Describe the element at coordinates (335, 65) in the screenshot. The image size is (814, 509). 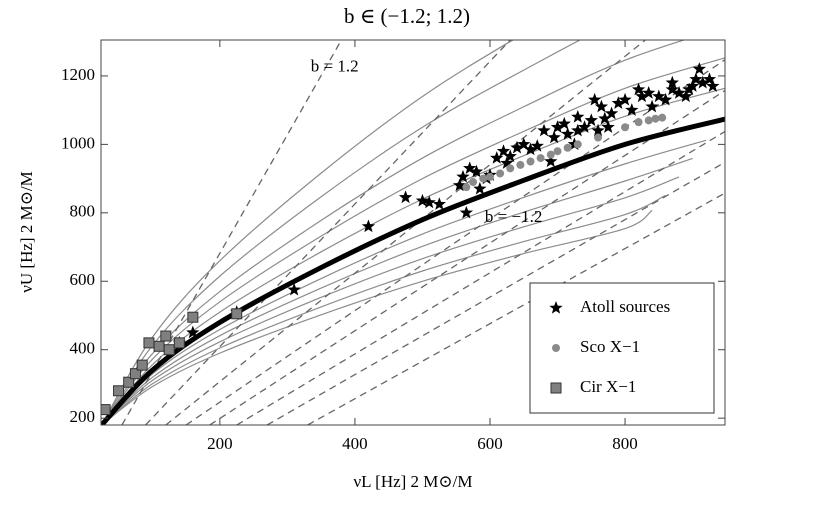
I see `annotation: b = 1.2` at that location.